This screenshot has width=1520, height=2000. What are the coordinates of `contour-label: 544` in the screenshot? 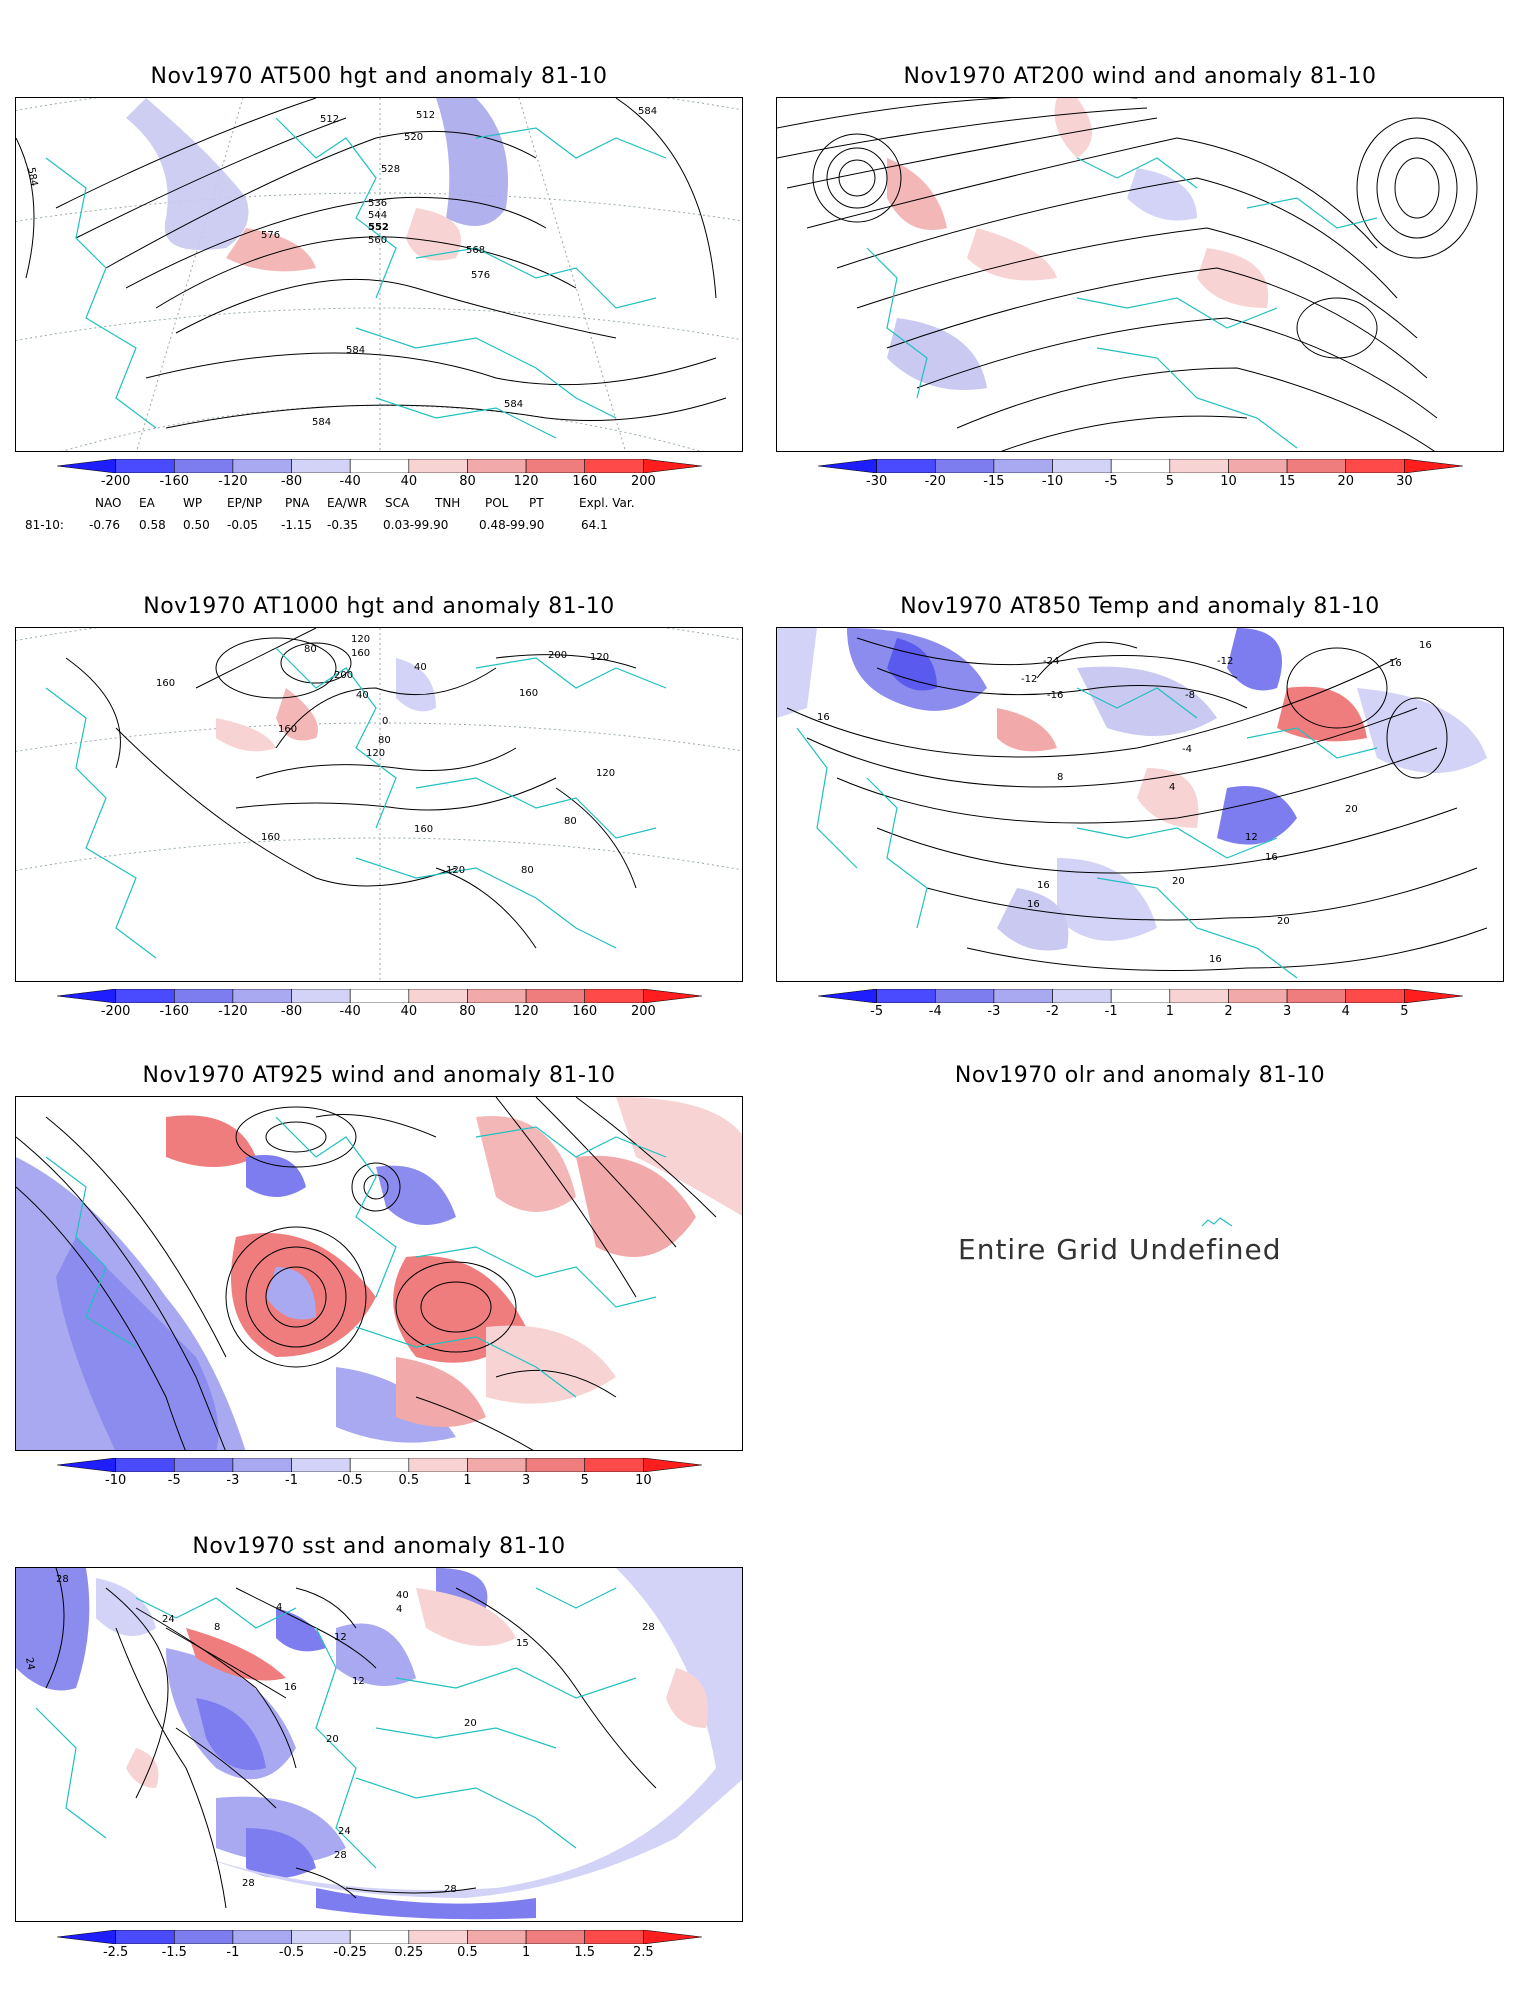 It's located at (377, 215).